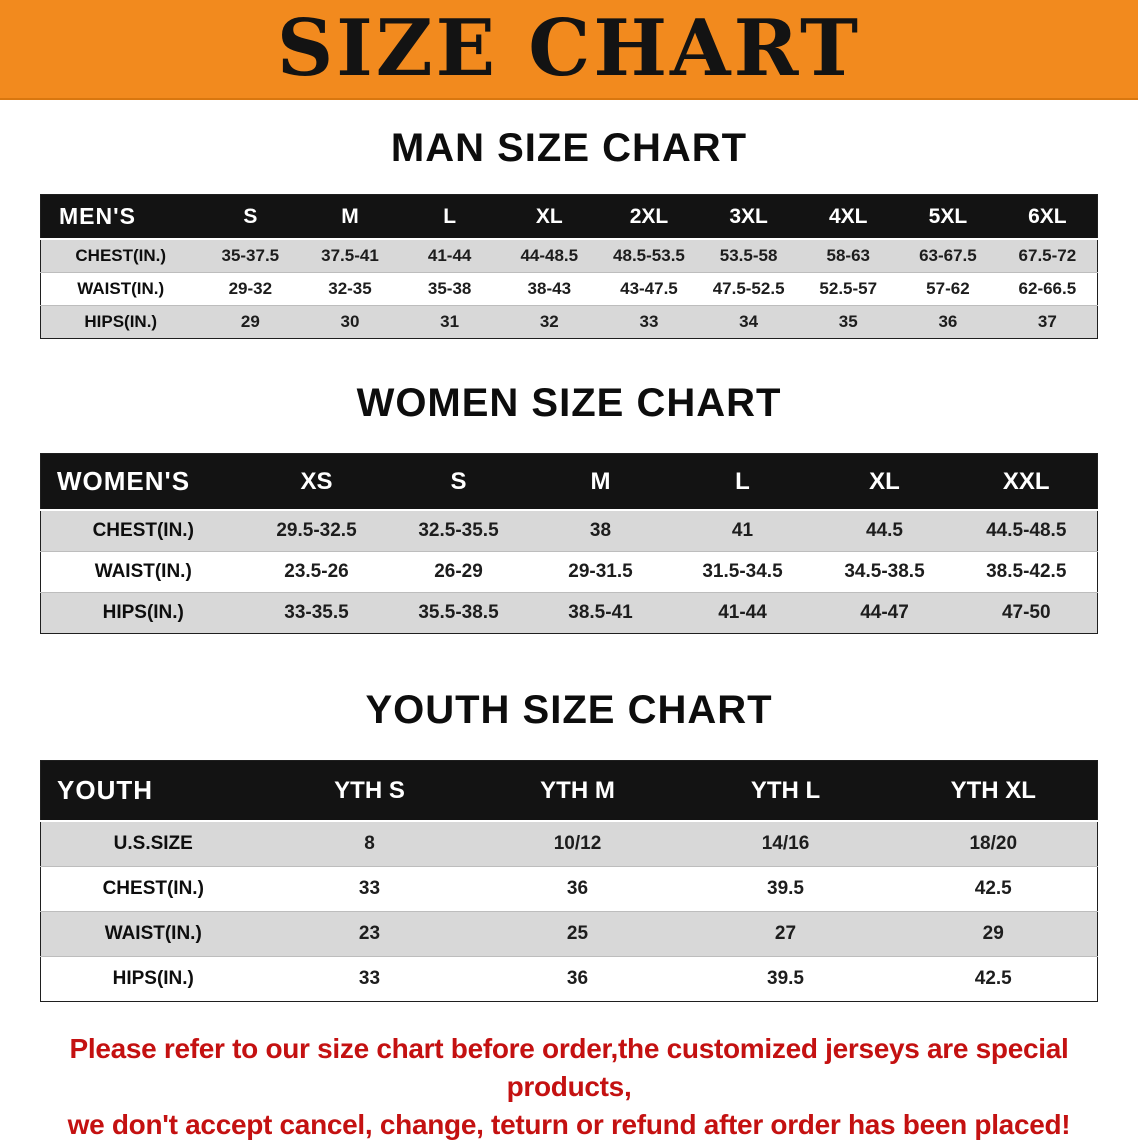  What do you see at coordinates (742, 571) in the screenshot?
I see `size-value-cell: 31.5-34.5` at bounding box center [742, 571].